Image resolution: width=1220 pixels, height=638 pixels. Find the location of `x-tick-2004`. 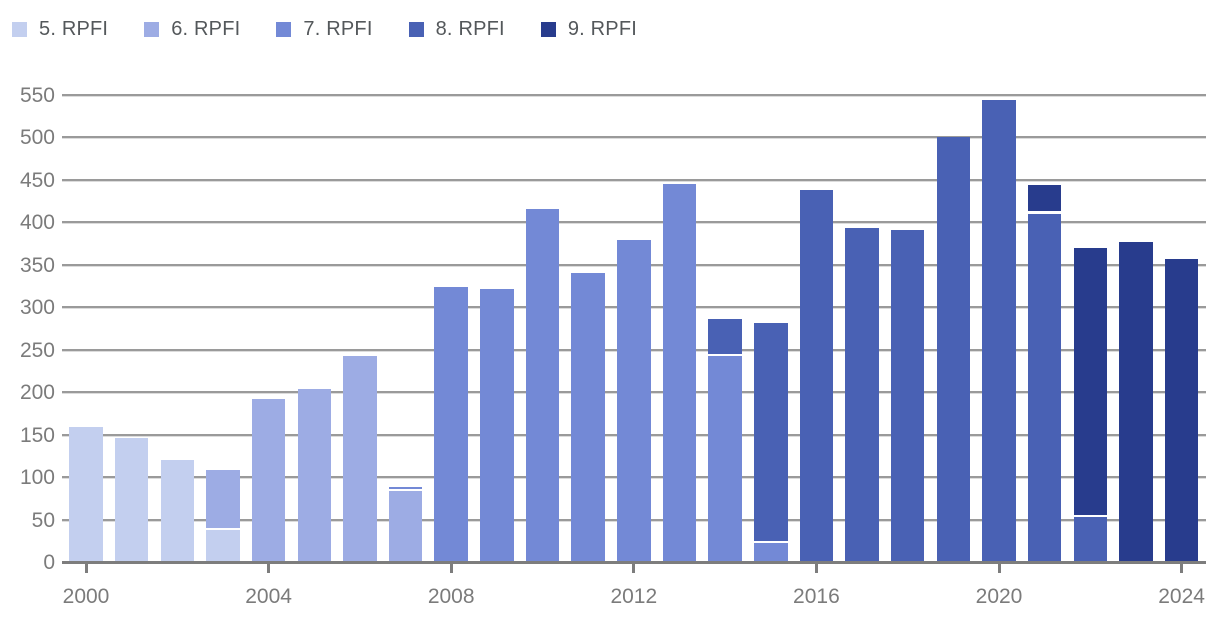

x-tick-2004 is located at coordinates (269, 568).